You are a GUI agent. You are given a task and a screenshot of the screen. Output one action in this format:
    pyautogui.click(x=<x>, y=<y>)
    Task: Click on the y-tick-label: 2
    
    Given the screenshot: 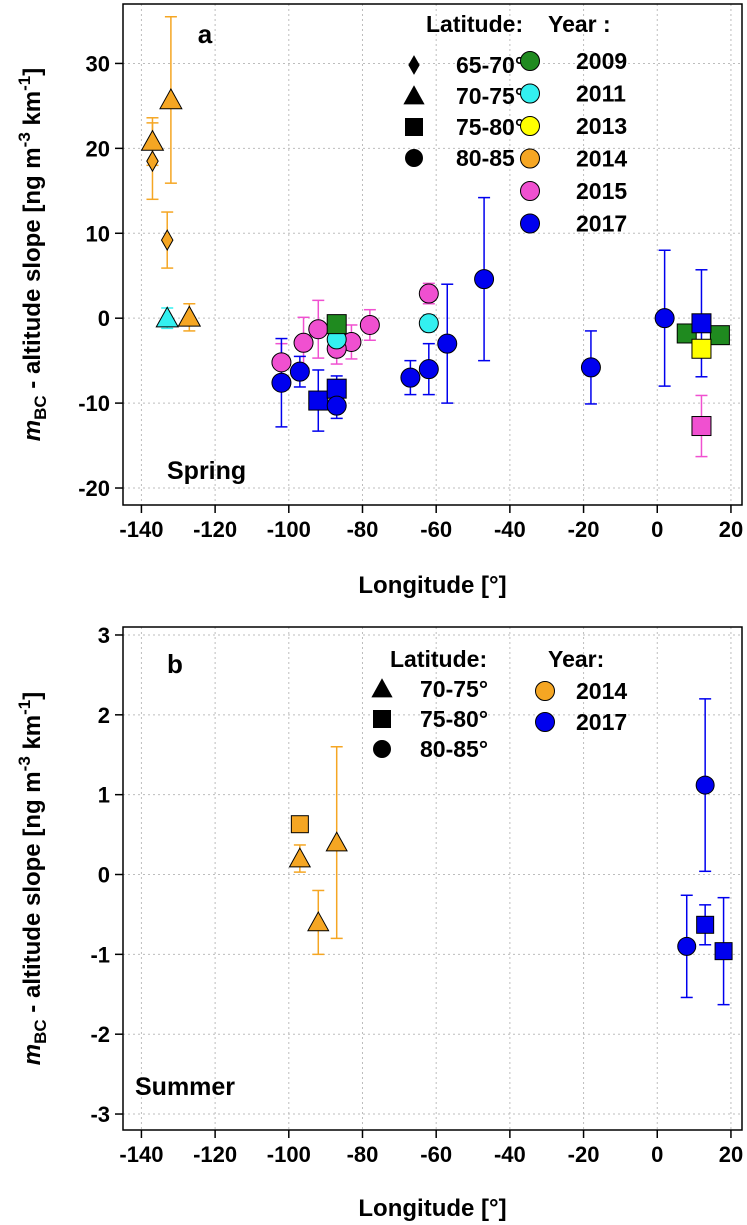 What is the action you would take?
    pyautogui.click(x=104, y=715)
    